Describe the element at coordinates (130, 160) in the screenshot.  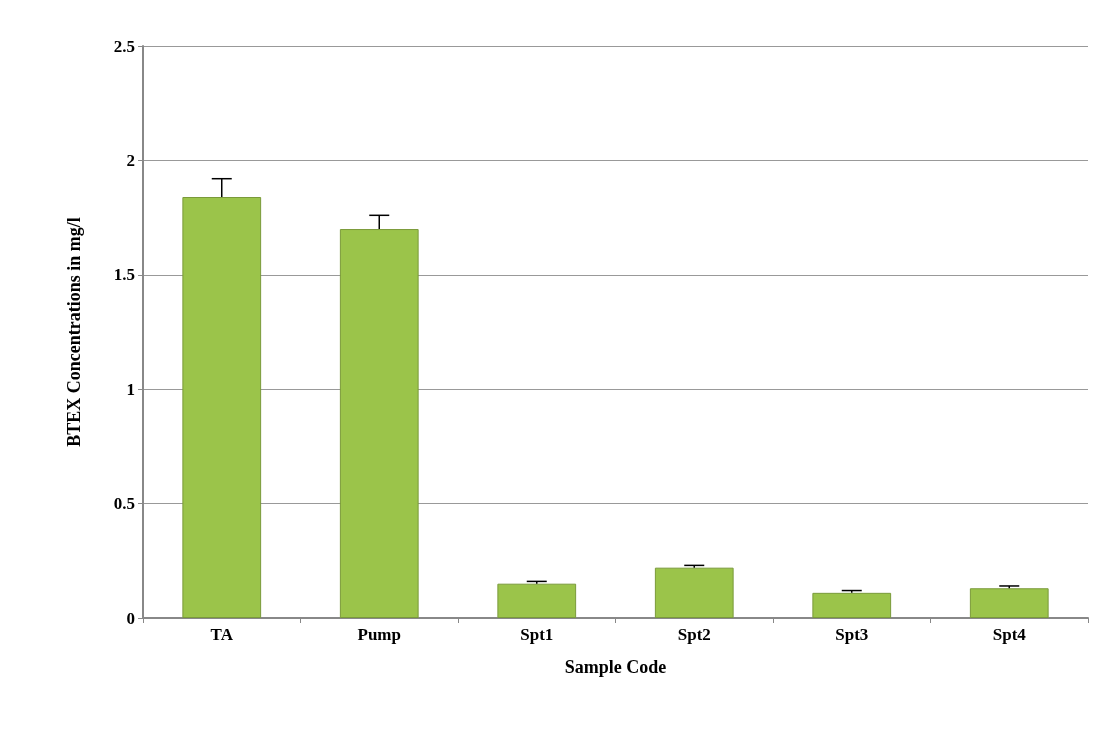
I see `y-tick-label: 2` at that location.